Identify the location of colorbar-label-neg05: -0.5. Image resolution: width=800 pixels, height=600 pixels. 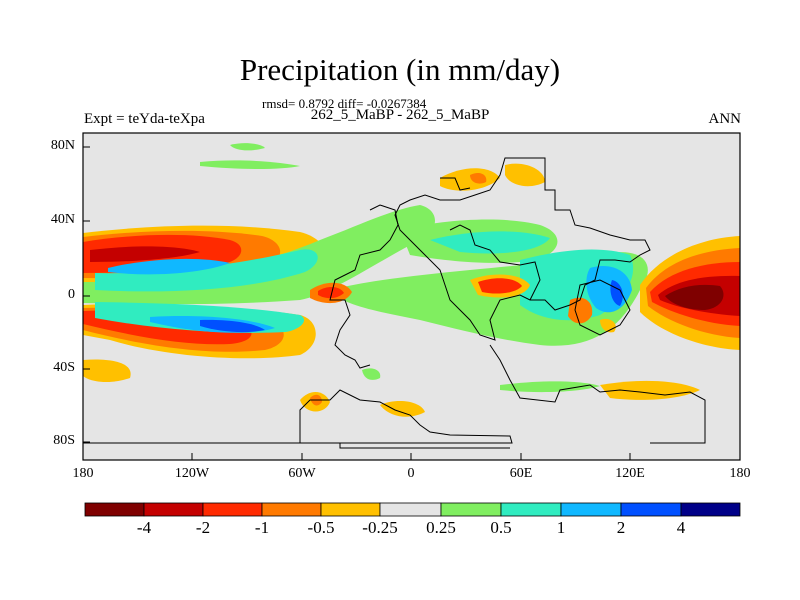
(321, 527).